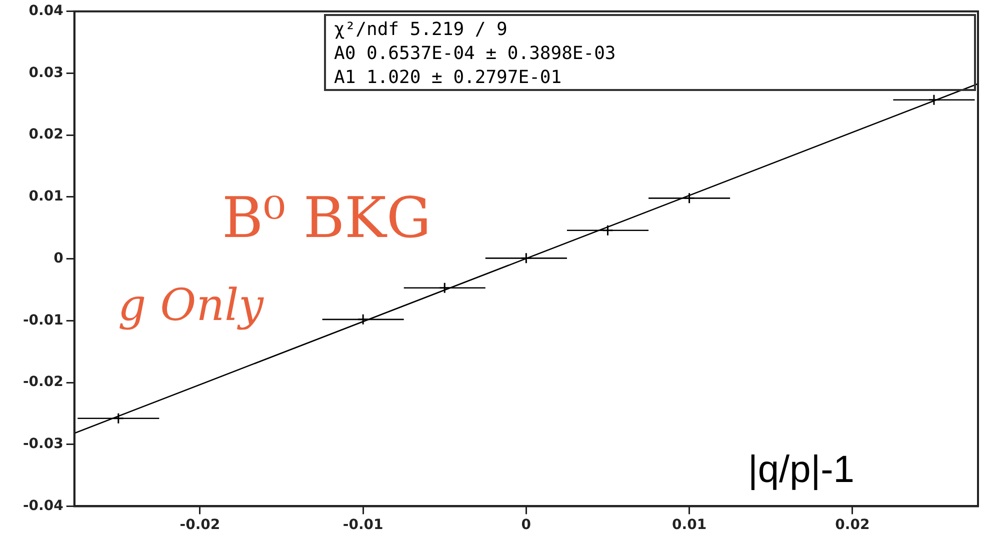 The height and width of the screenshot is (537, 986). What do you see at coordinates (327, 218) in the screenshot?
I see `annotation: B⁰ BKG` at bounding box center [327, 218].